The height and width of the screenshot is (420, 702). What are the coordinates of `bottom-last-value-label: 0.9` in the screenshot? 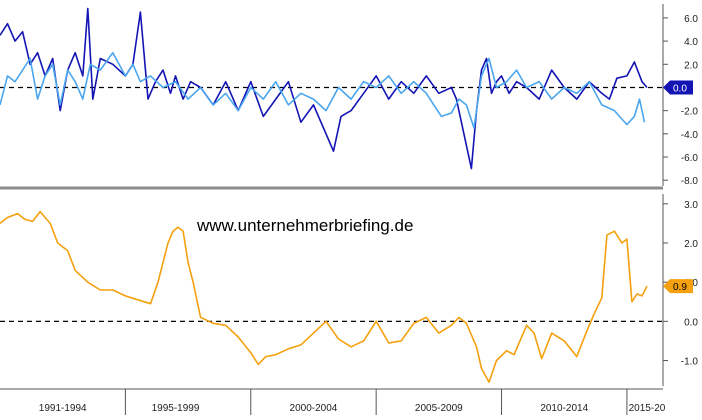 It's located at (680, 287).